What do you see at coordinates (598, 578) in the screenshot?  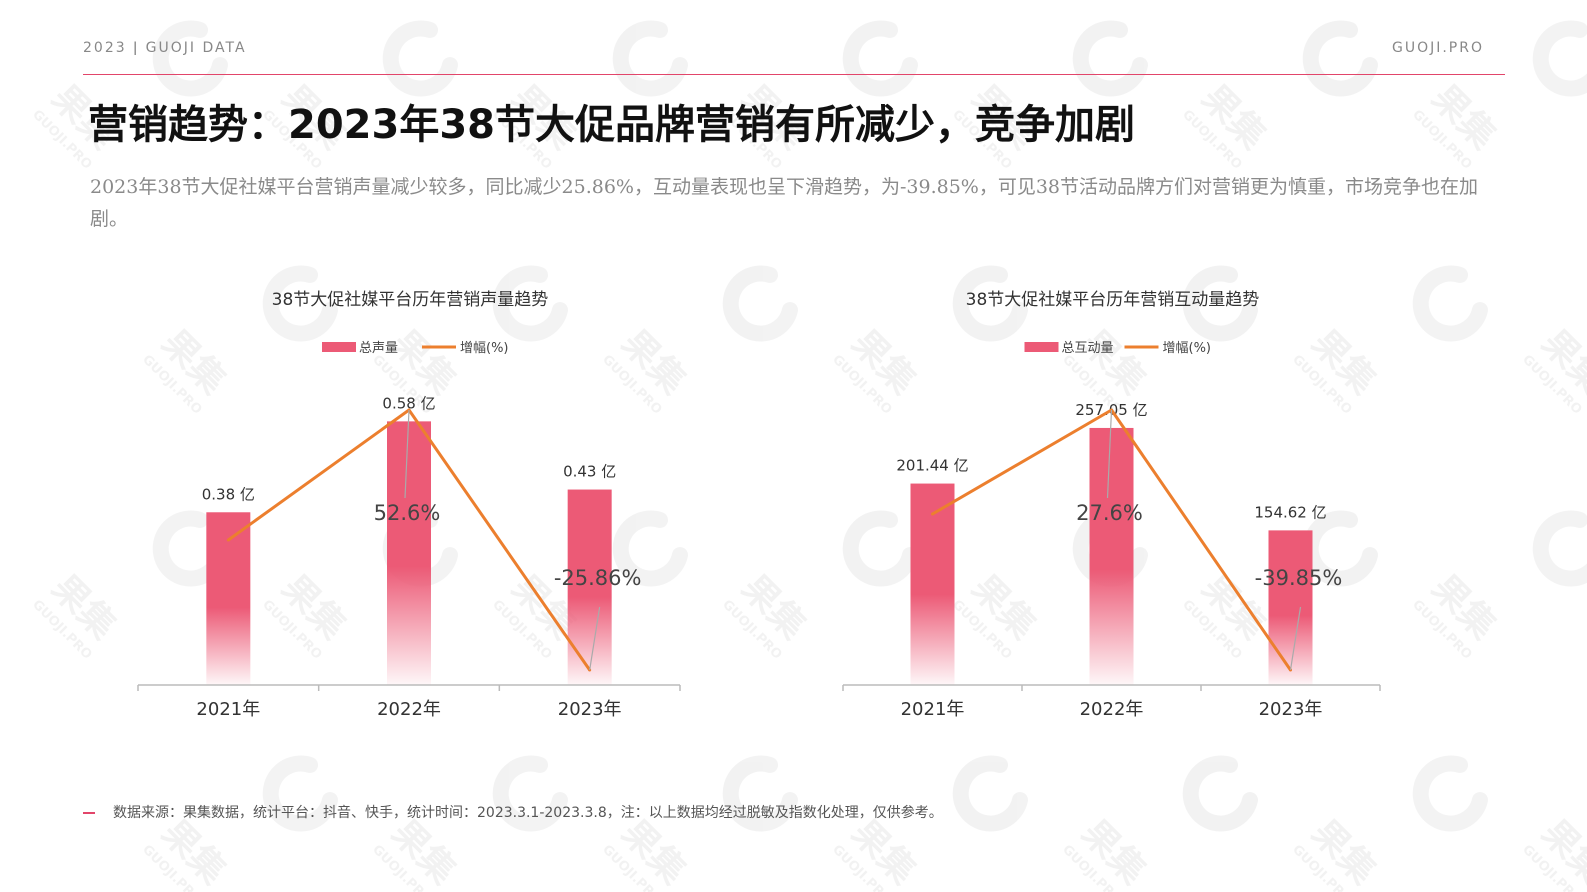 I see `growth-value-label: -25.86%` at bounding box center [598, 578].